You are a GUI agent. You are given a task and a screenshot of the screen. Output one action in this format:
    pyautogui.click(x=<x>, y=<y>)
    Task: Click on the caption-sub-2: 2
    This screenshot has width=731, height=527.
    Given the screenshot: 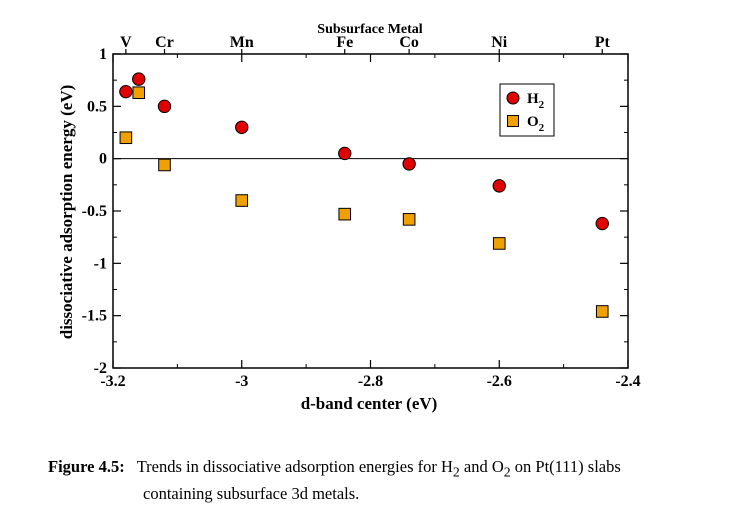 What is the action you would take?
    pyautogui.click(x=507, y=472)
    